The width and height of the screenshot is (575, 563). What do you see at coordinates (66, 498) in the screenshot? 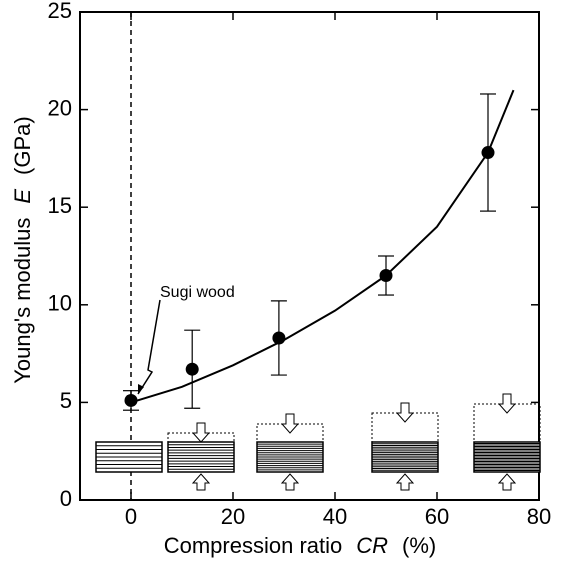
I see `y-tick-label: 0` at bounding box center [66, 498].